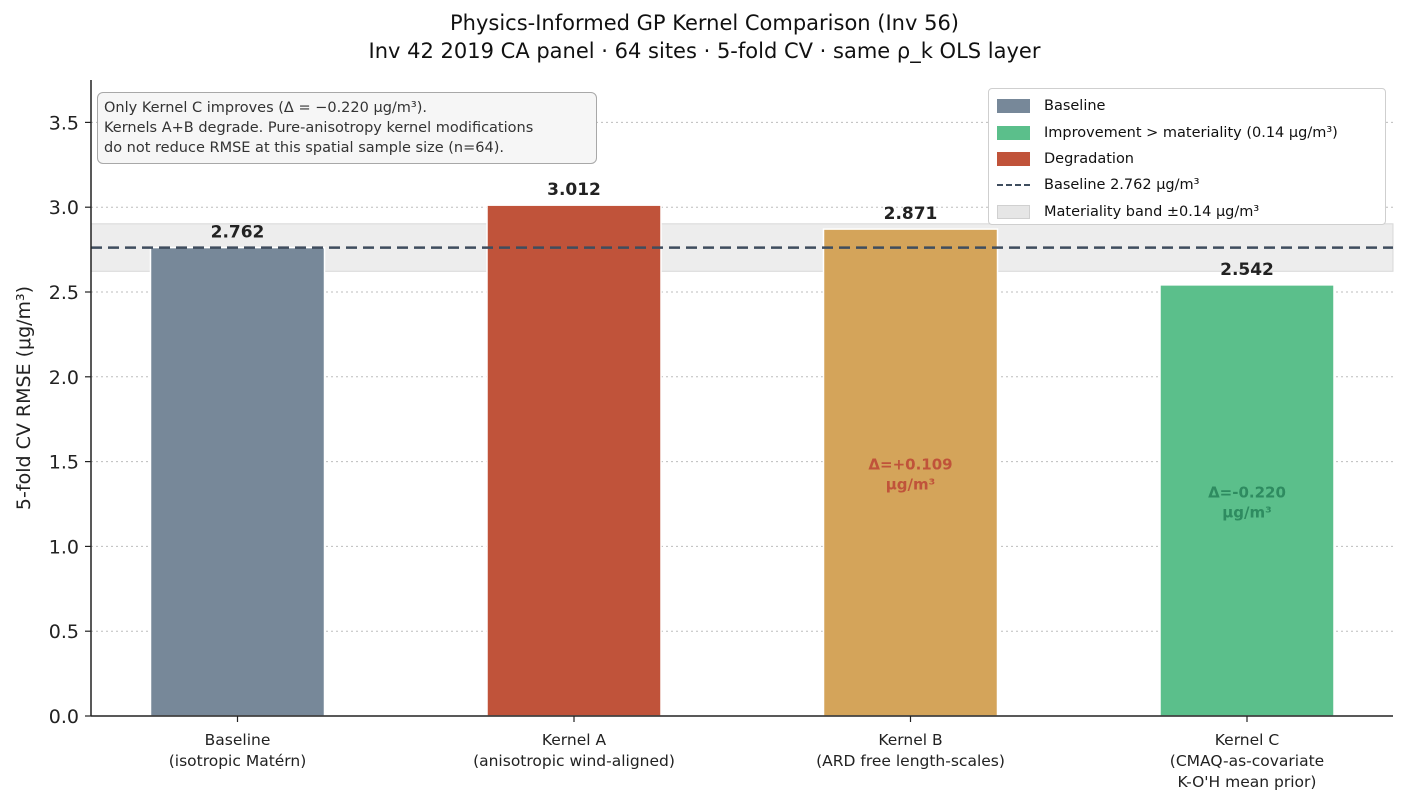 This screenshot has width=1409, height=805. Describe the element at coordinates (574, 761) in the screenshot. I see `x-tick-label: (anisotropic wind-aligned)` at that location.